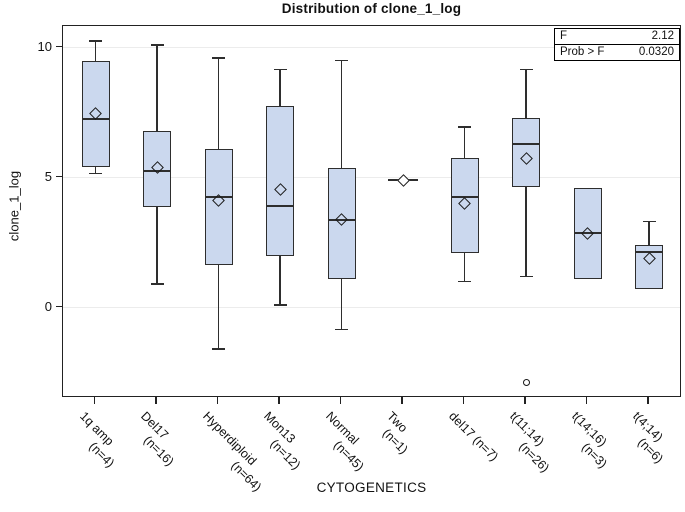 The image size is (685, 512). What do you see at coordinates (157, 439) in the screenshot?
I see `x-tick-label-text: Del17 (n=16)` at bounding box center [157, 439].